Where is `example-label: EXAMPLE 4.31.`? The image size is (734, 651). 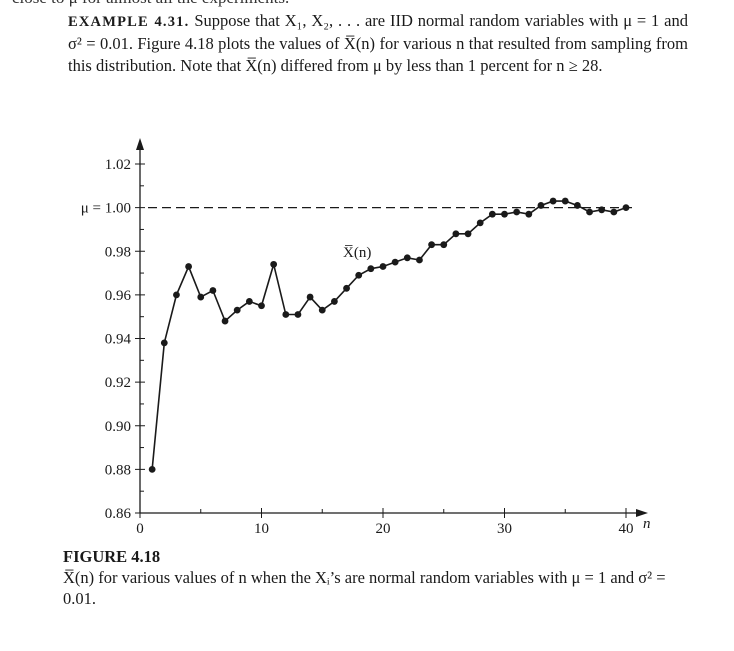 example-label: EXAMPLE 4.31. is located at coordinates (129, 22).